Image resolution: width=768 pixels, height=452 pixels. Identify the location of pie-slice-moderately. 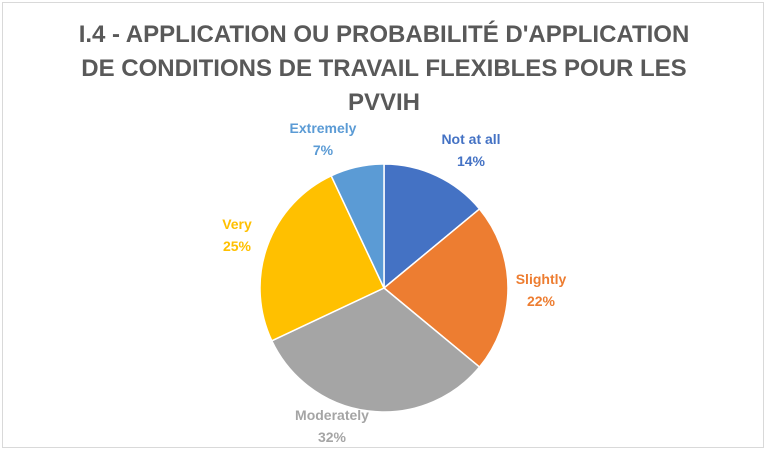
(375, 350).